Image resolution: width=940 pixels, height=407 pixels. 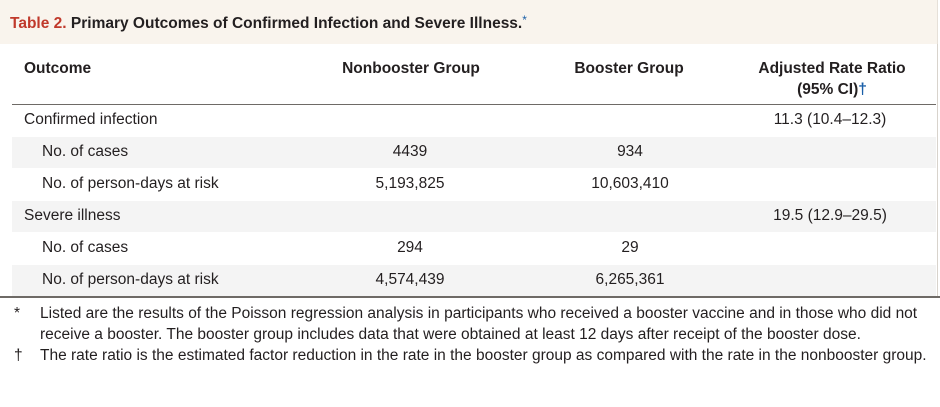 What do you see at coordinates (630, 247) in the screenshot?
I see `booster-value: 29` at bounding box center [630, 247].